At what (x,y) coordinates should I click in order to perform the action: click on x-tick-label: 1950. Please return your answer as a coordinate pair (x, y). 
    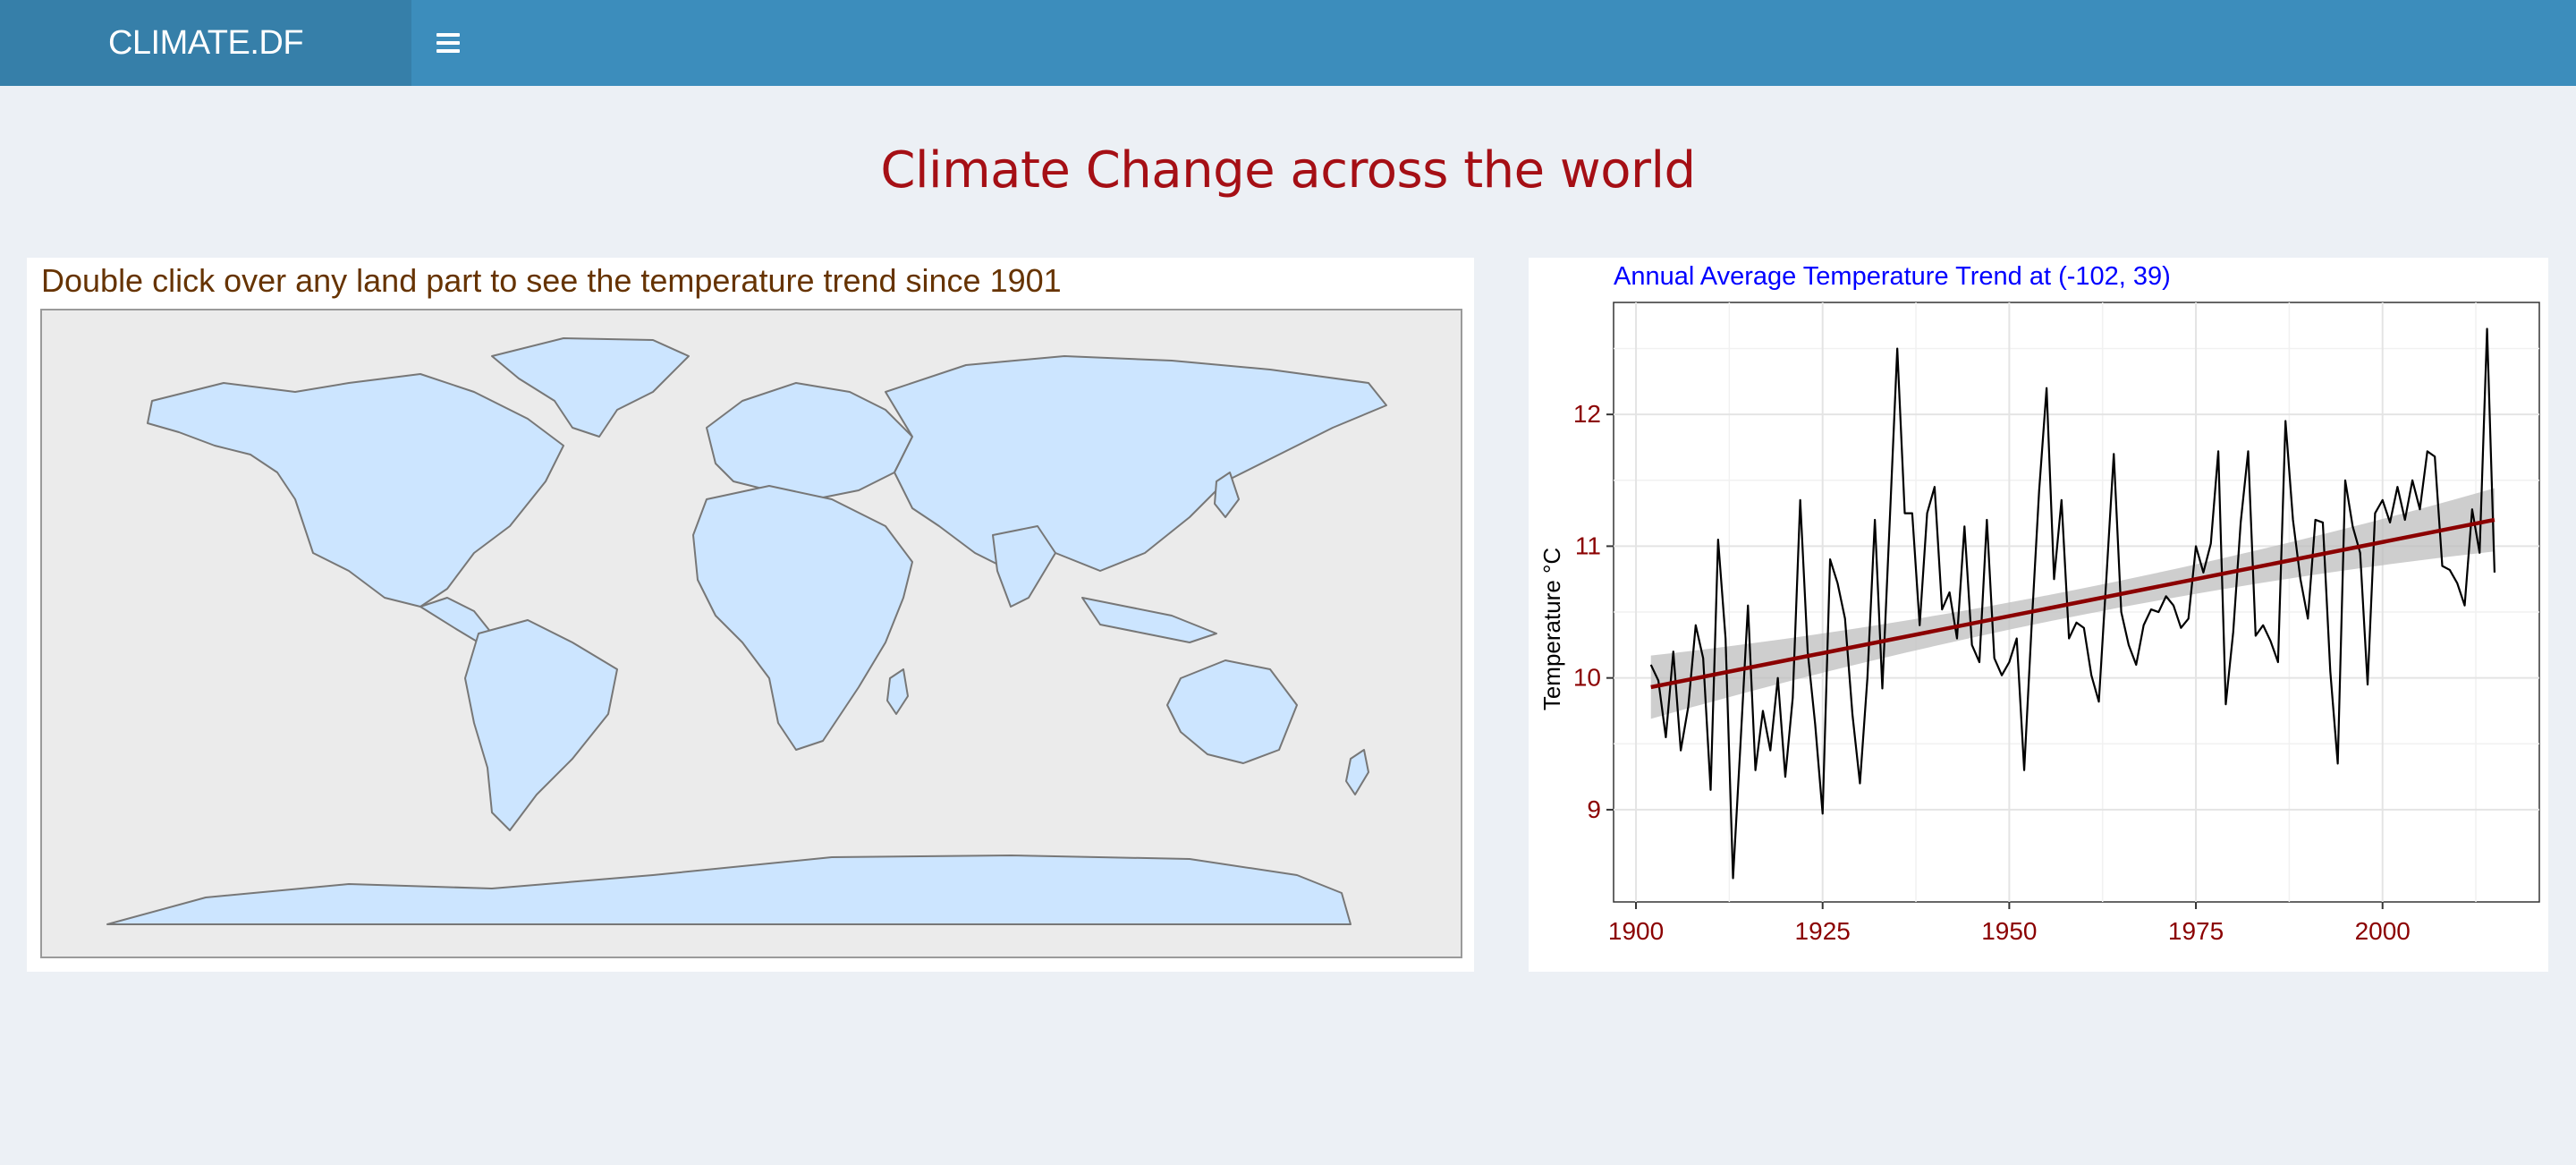
    Looking at the image, I should click on (2009, 931).